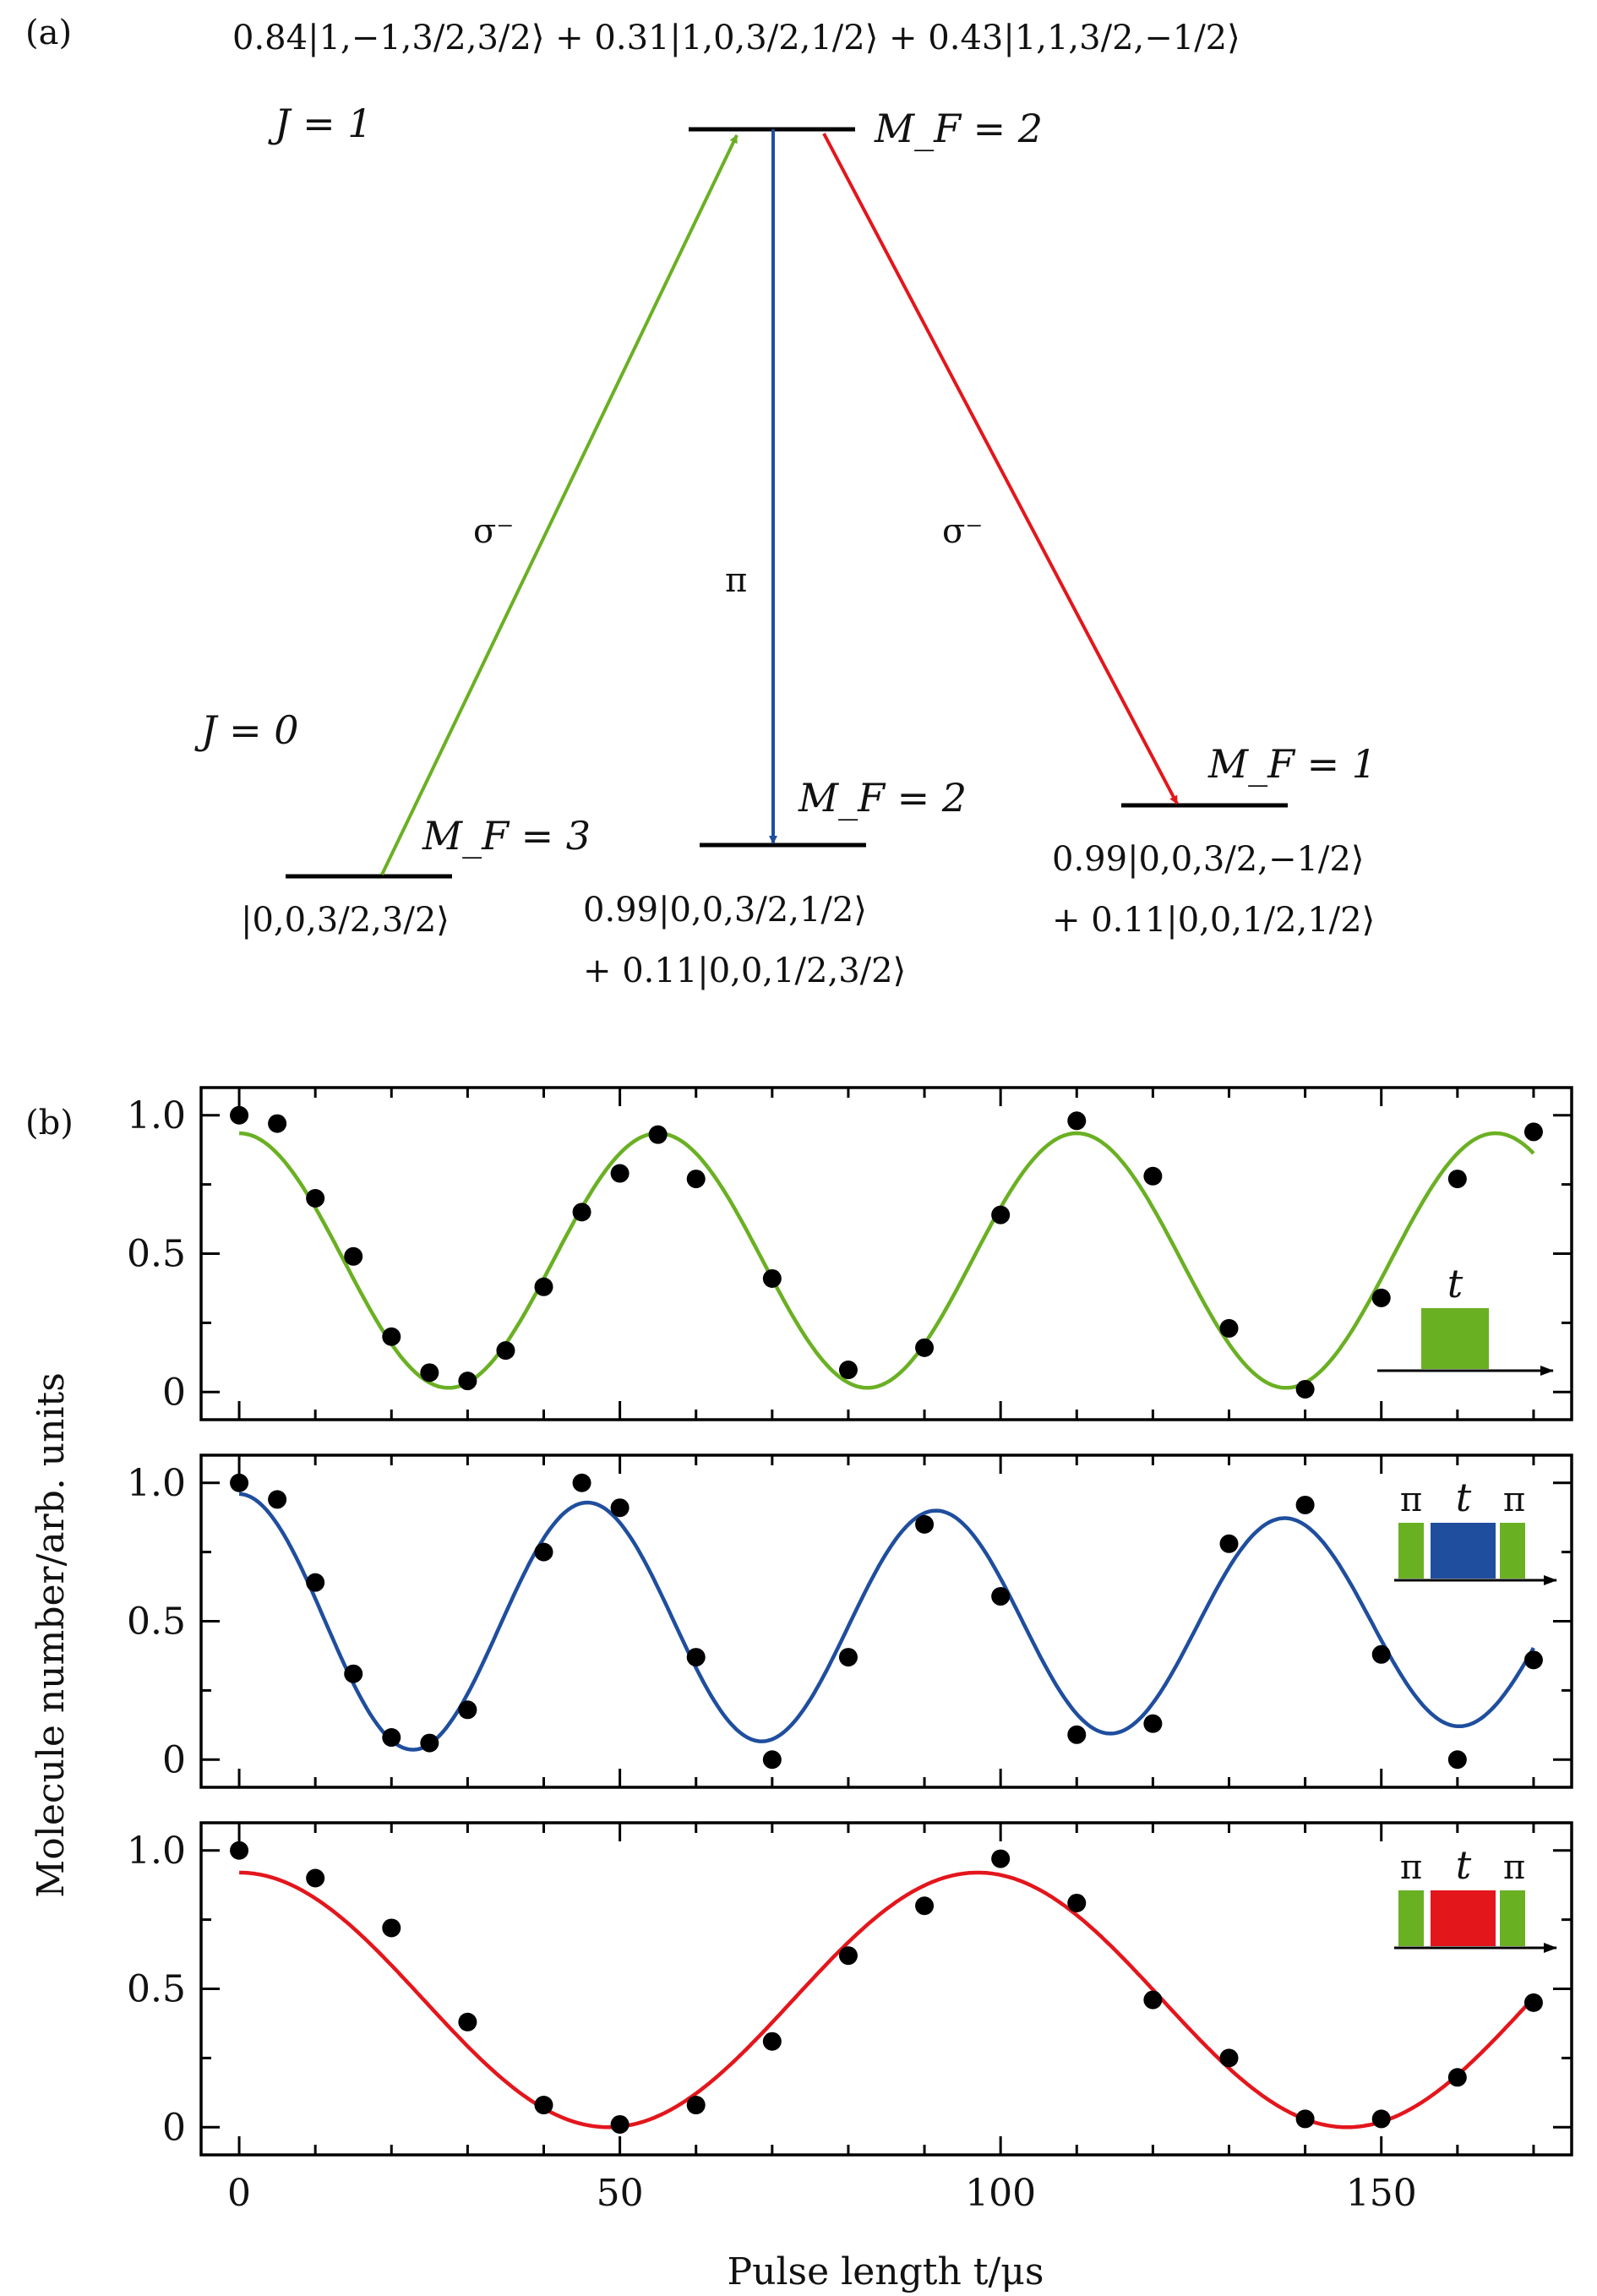  I want to click on x-axis-label: Pulse length t/μs, so click(886, 2271).